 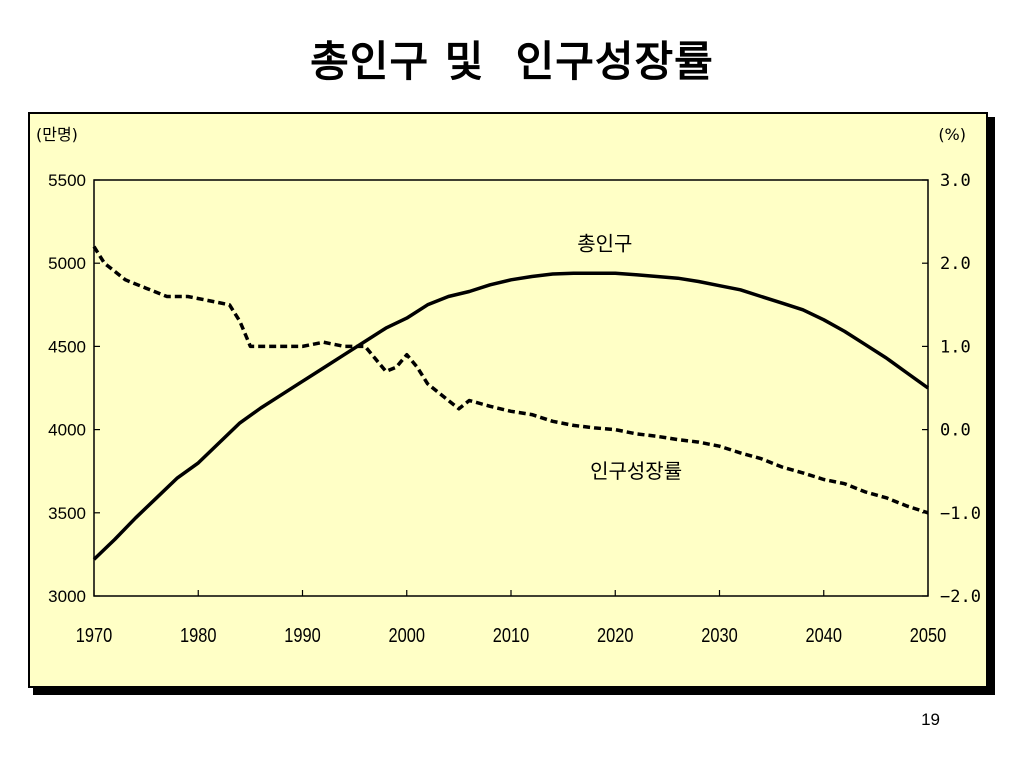 What do you see at coordinates (67, 263) in the screenshot?
I see `y-left-tick-label: 5000` at bounding box center [67, 263].